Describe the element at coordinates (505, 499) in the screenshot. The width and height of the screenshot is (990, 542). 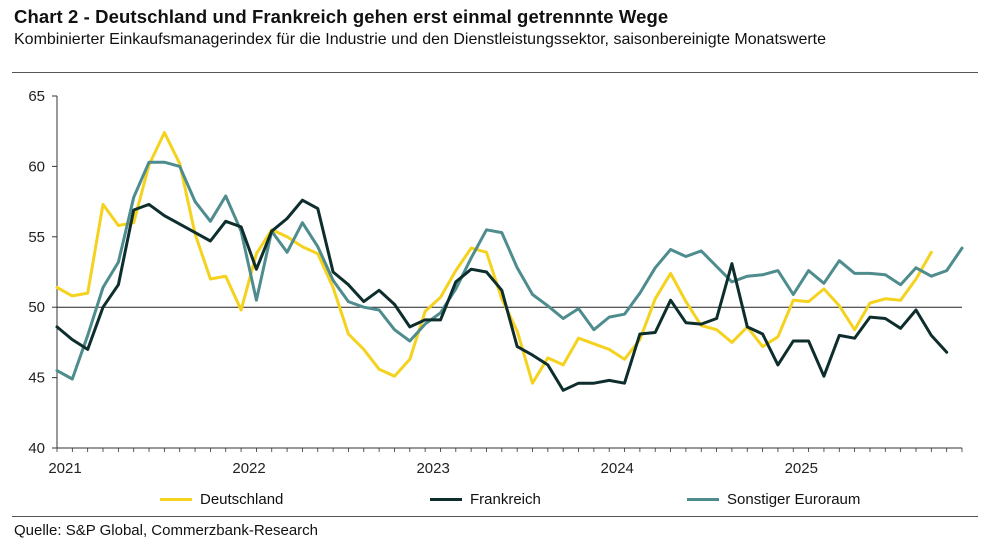
I see `legend-label-frankreich: Frankreich` at that location.